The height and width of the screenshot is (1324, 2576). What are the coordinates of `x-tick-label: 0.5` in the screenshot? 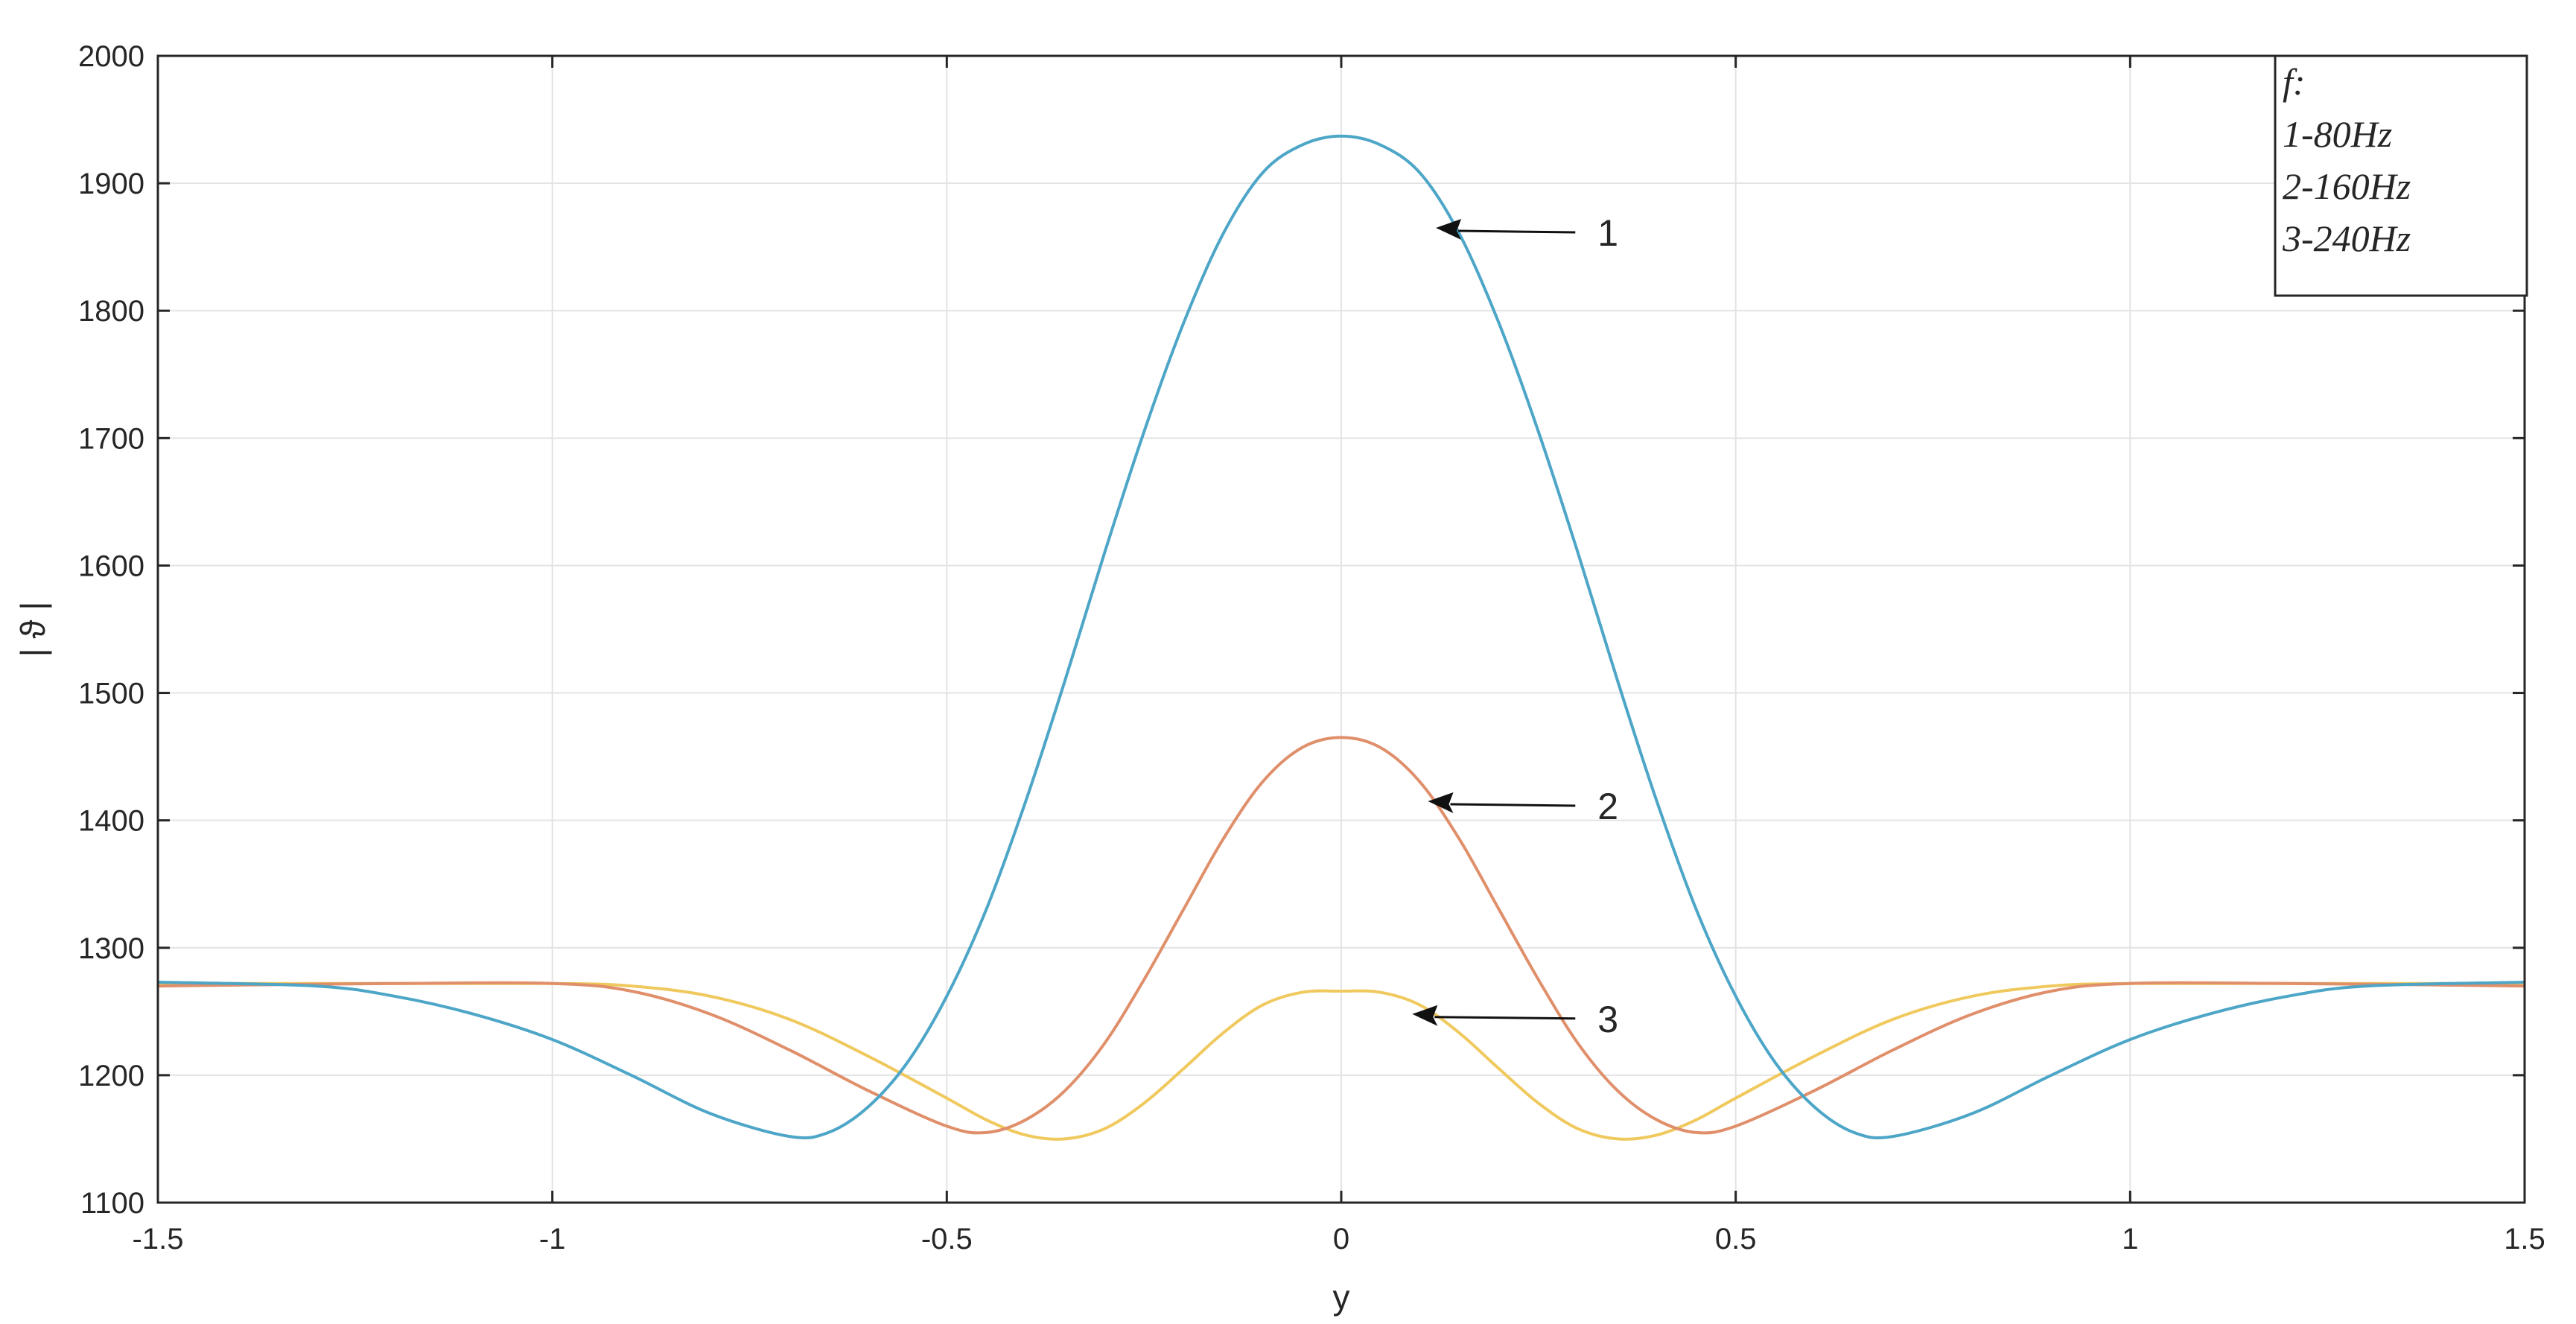 It's located at (1736, 1239).